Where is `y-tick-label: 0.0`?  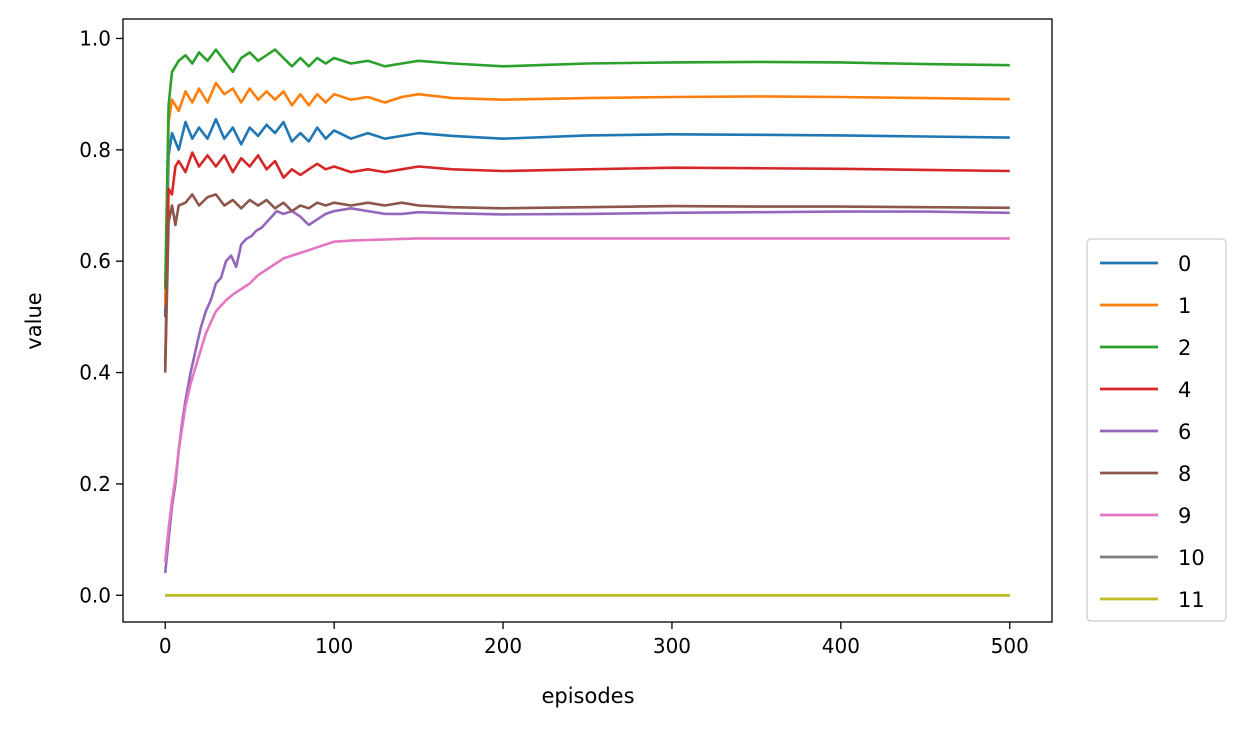
y-tick-label: 0.0 is located at coordinates (95, 595).